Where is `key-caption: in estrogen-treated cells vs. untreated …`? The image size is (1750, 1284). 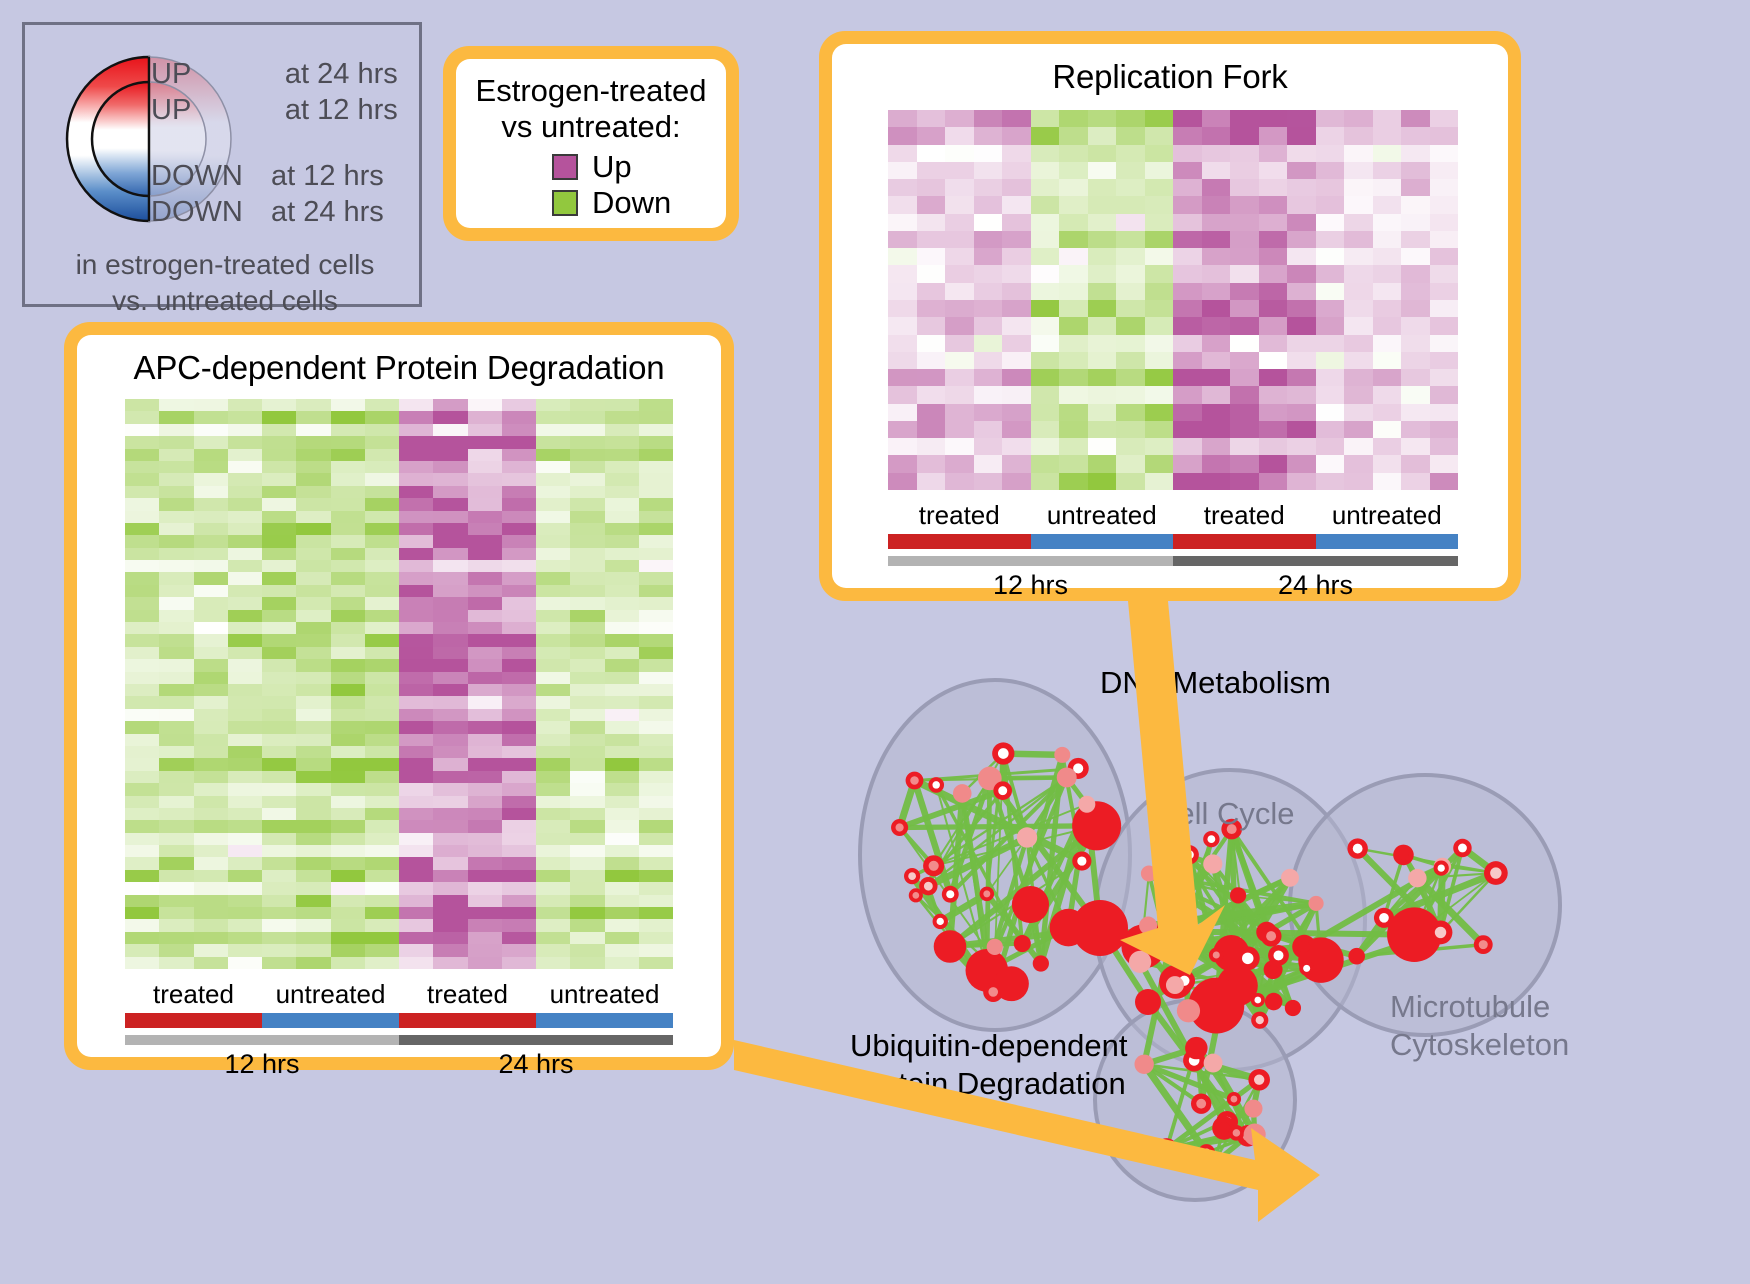 key-caption: in estrogen-treated cells vs. untreated … is located at coordinates (225, 283).